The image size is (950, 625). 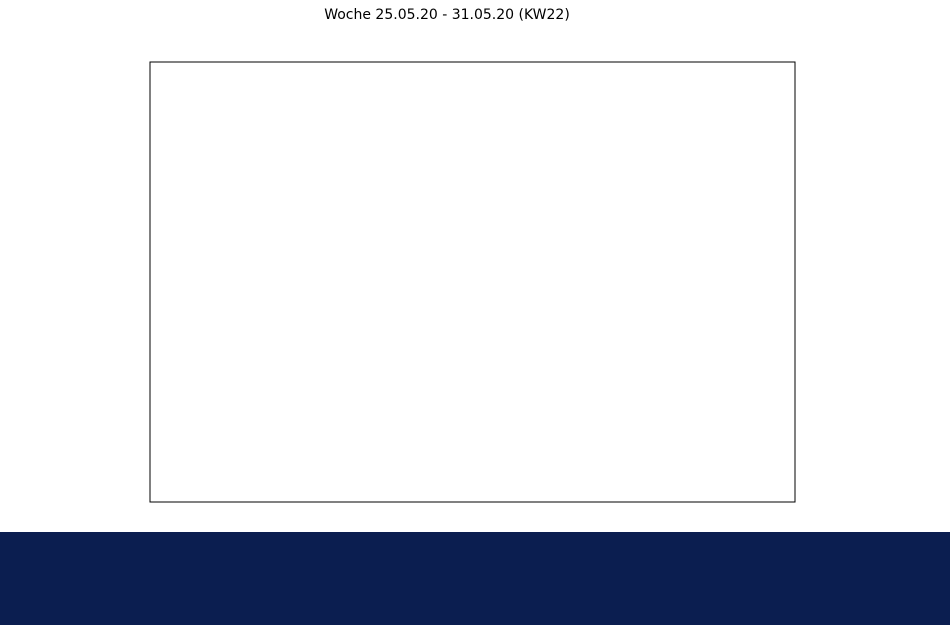 I want to click on table-background, so click(x=475, y=578).